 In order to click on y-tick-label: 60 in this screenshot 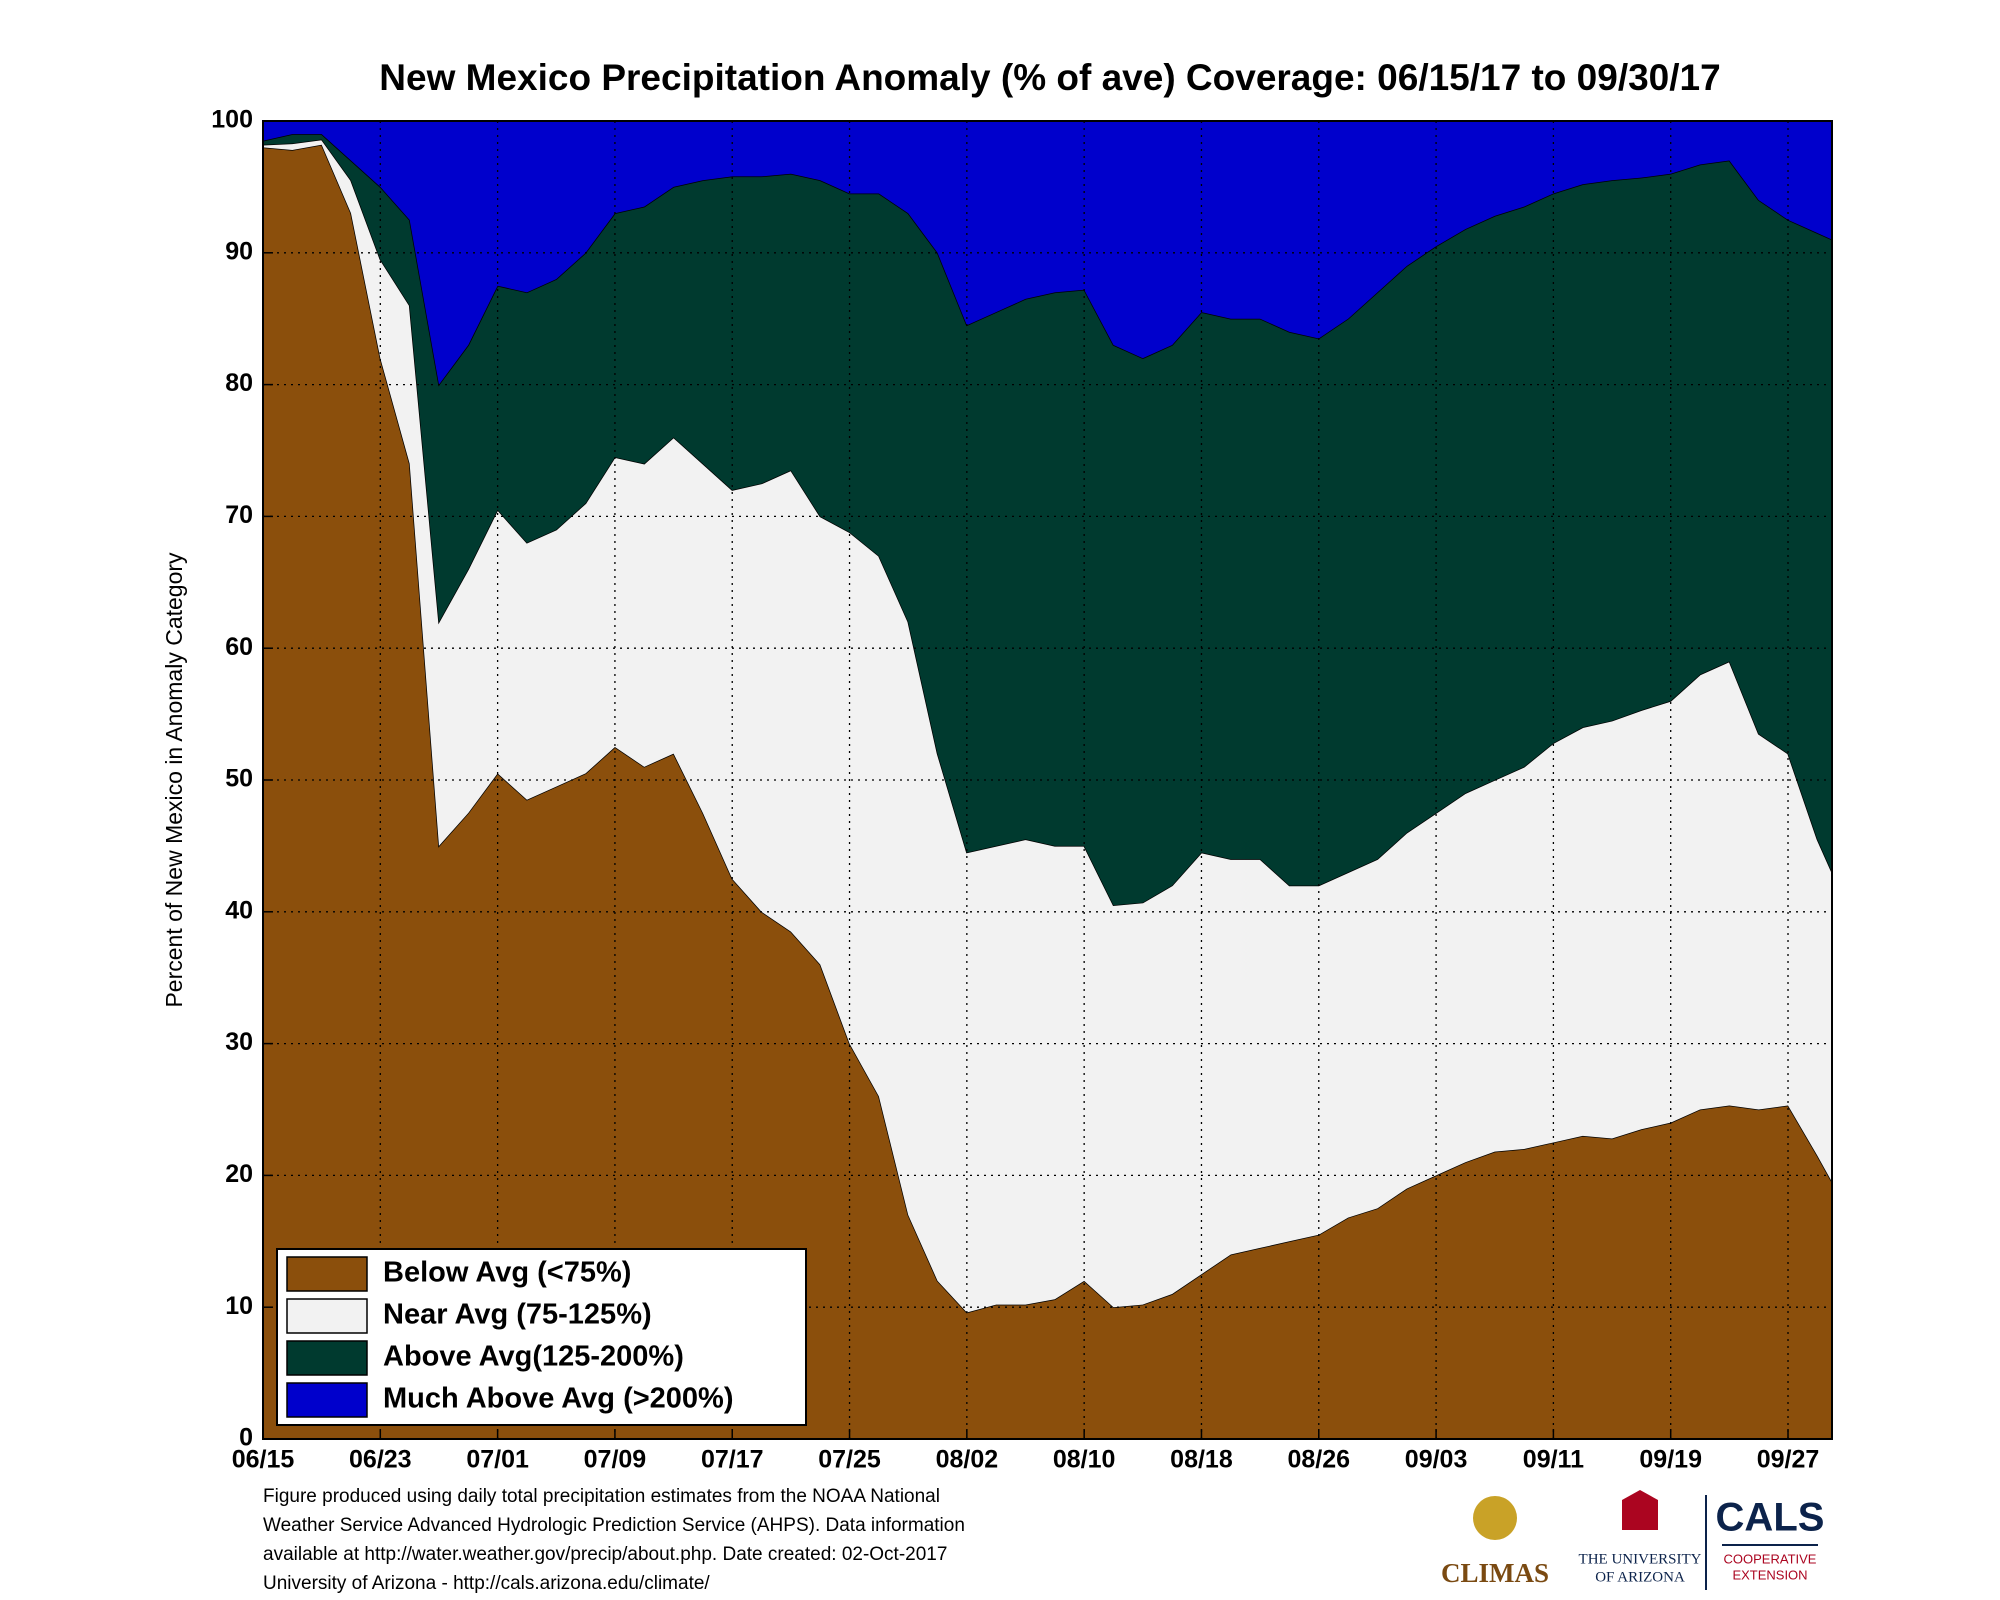, I will do `click(239, 647)`.